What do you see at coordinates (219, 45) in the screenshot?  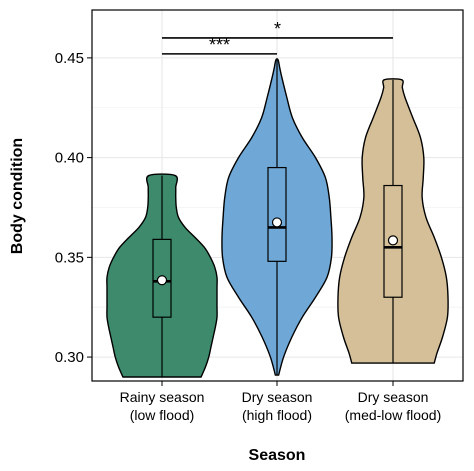 I see `significance-label: ***` at bounding box center [219, 45].